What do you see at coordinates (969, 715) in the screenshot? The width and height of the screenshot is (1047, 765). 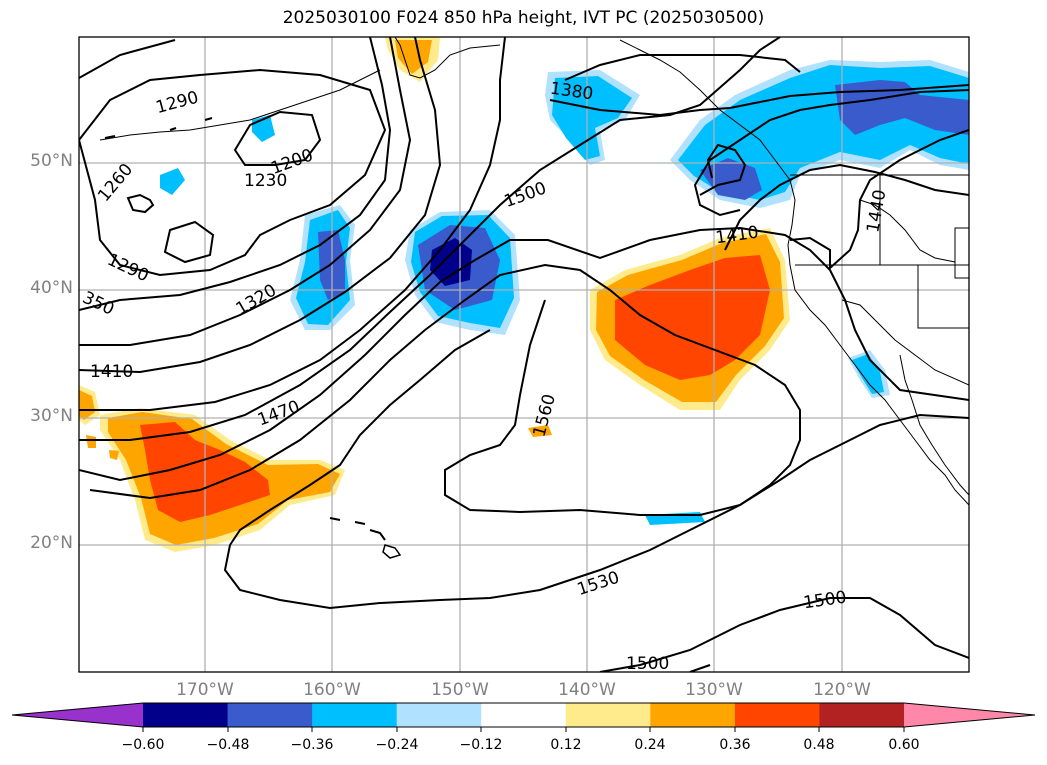 I see `colorbar-extend-max` at bounding box center [969, 715].